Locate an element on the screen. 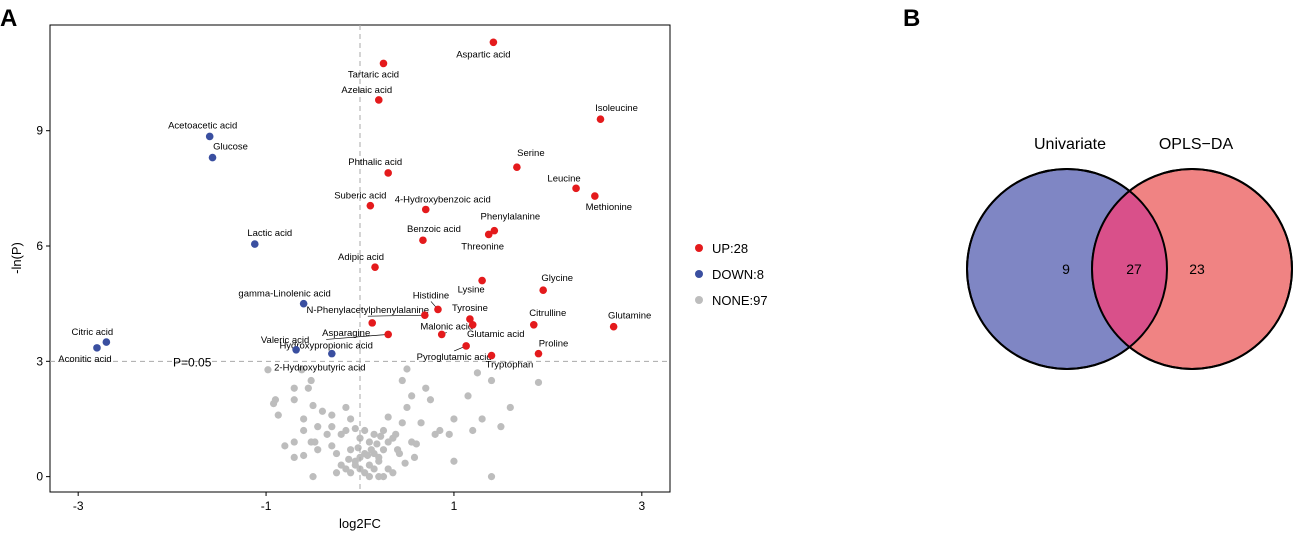 This screenshot has height=540, width=1300. point-label: Aspartic acid is located at coordinates (483, 54).